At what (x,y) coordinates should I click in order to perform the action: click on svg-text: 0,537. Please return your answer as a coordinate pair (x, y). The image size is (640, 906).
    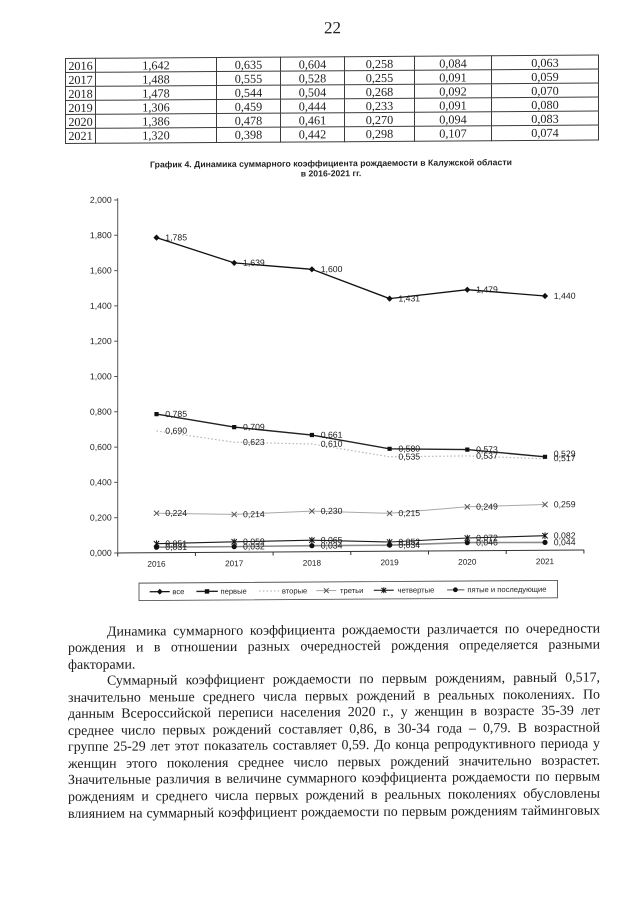
    Looking at the image, I should click on (487, 456).